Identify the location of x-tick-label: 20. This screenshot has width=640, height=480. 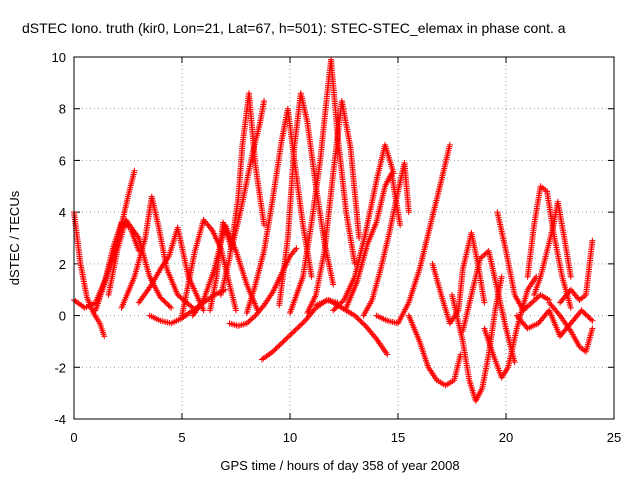
(506, 437).